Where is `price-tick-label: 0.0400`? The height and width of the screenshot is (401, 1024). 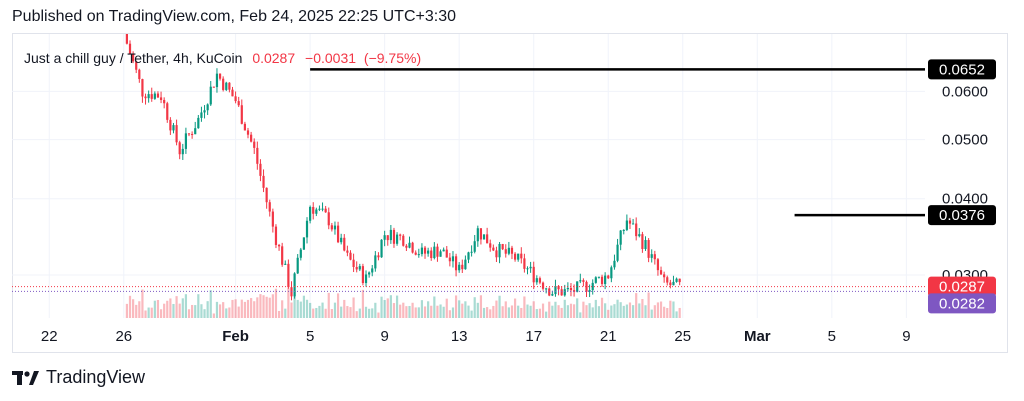 price-tick-label: 0.0400 is located at coordinates (965, 199).